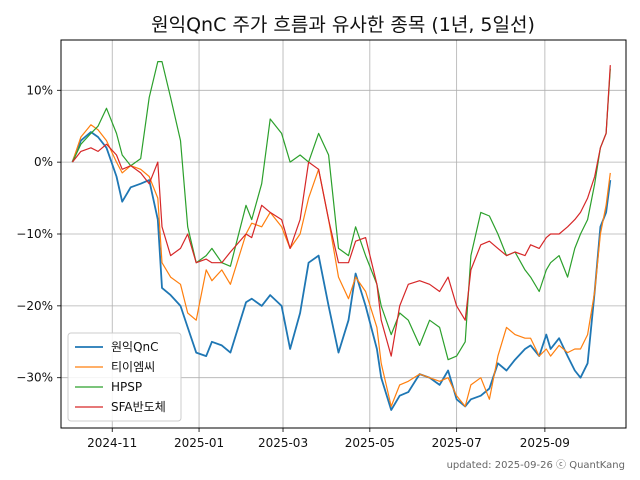 The width and height of the screenshot is (640, 480). What do you see at coordinates (126, 387) in the screenshot?
I see `legend-label: HPSP` at bounding box center [126, 387].